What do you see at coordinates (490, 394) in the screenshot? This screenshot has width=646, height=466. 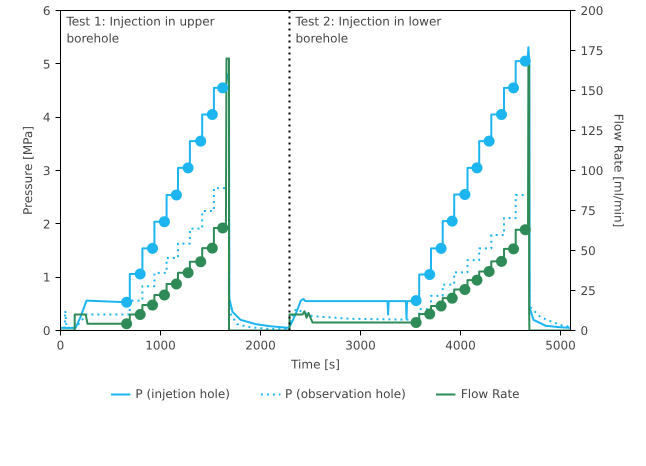 I see `legend-label: Flow Rate` at bounding box center [490, 394].